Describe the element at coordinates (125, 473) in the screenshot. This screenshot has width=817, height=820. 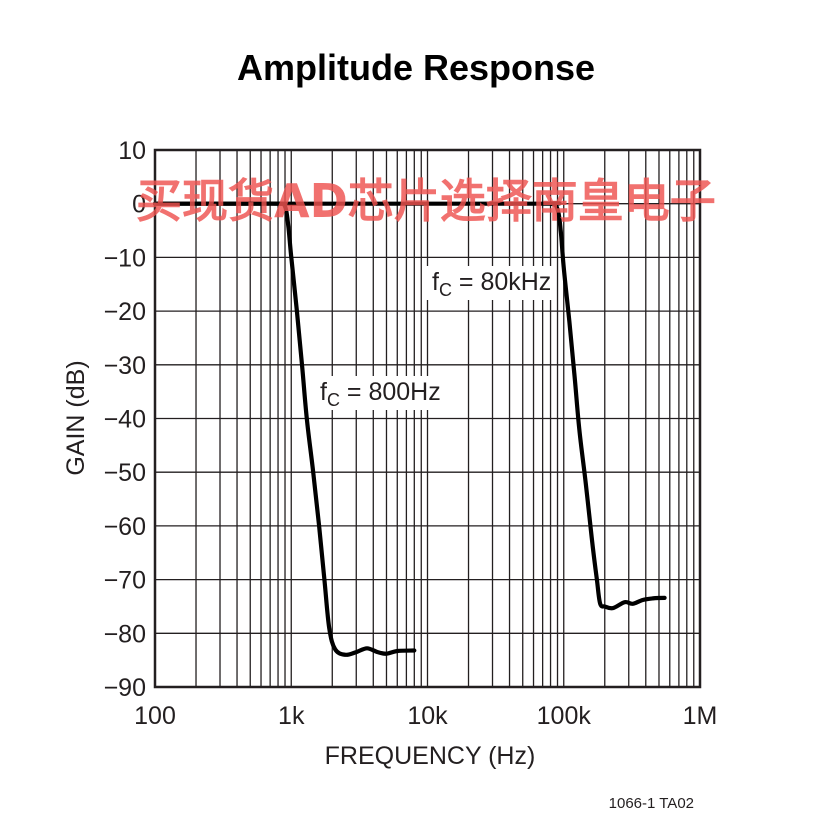
I see `y-tick-label: −50` at that location.